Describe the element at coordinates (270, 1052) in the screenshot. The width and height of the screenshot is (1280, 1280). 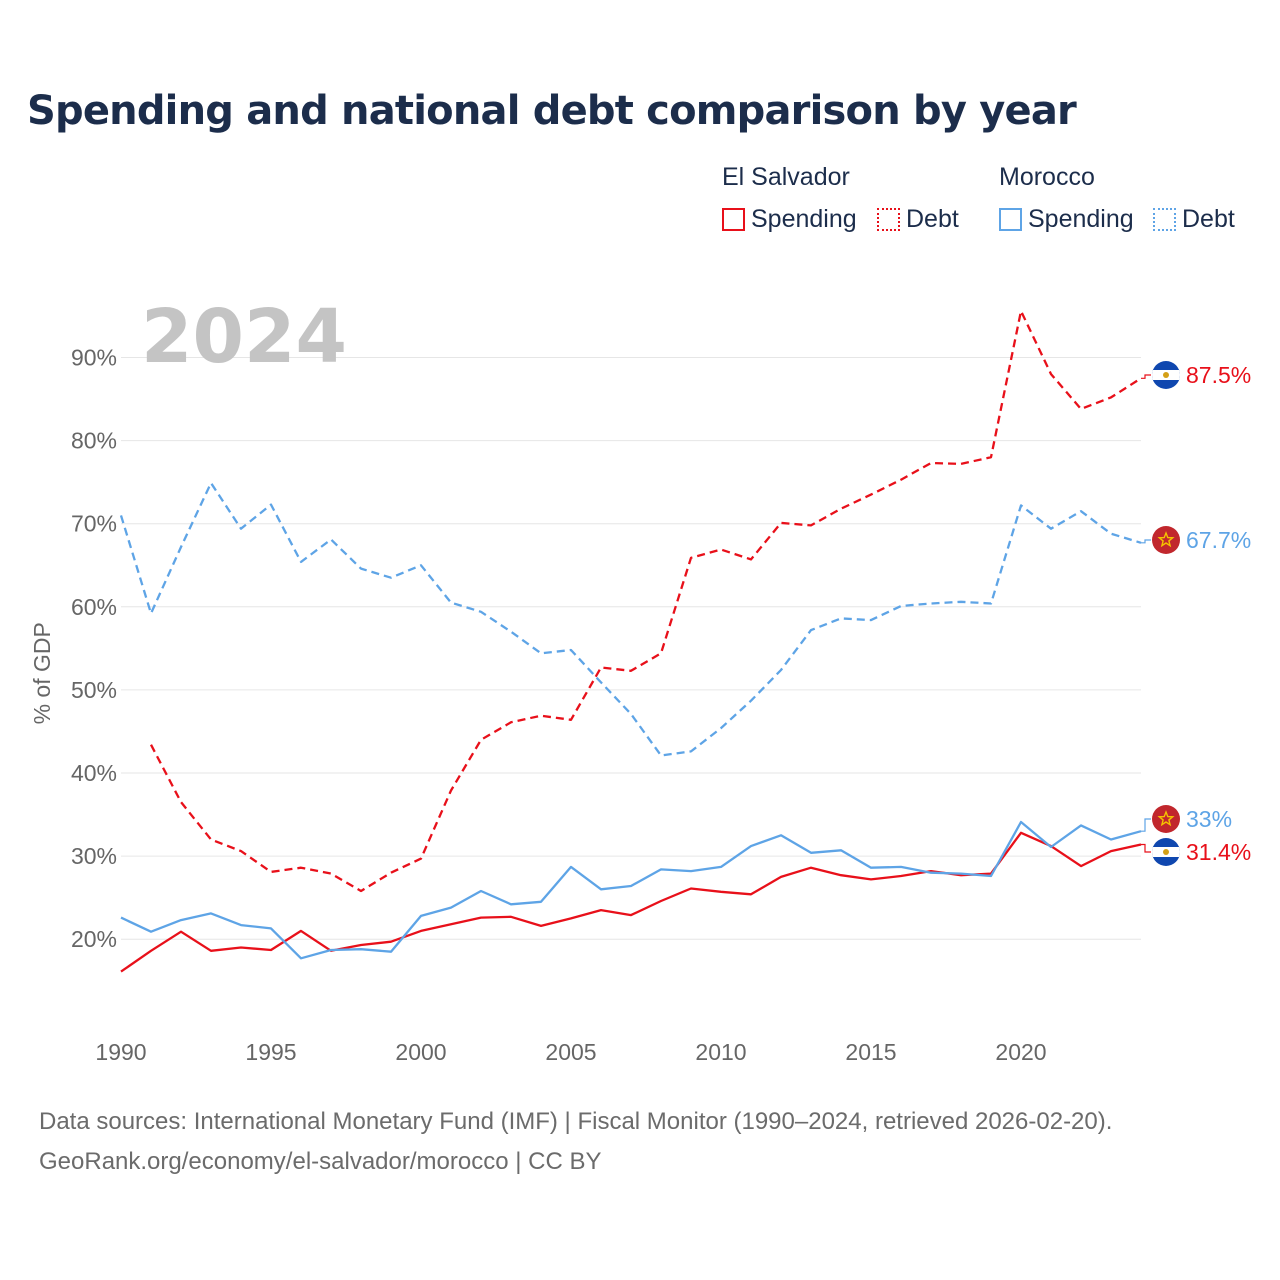
I see `x-tick-label: 1995` at that location.